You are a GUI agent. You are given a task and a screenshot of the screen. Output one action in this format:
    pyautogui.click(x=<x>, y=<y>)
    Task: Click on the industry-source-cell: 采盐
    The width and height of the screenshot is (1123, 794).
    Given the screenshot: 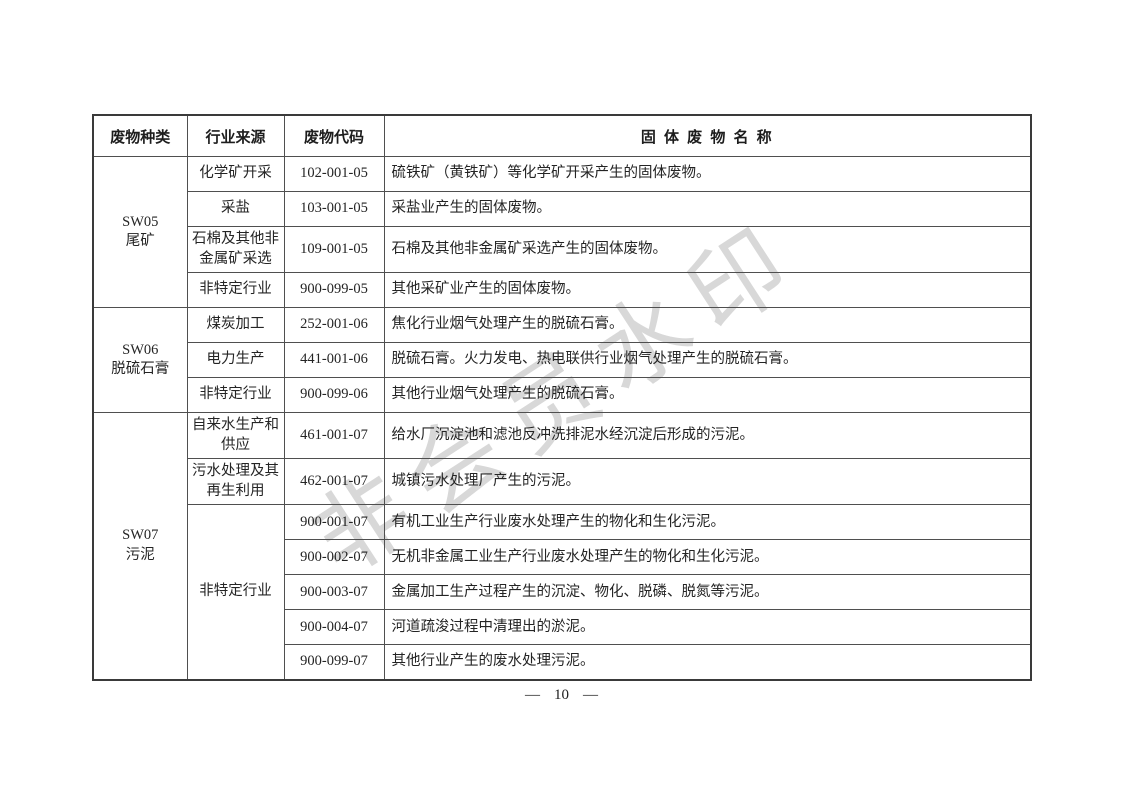 What is the action you would take?
    pyautogui.click(x=235, y=209)
    